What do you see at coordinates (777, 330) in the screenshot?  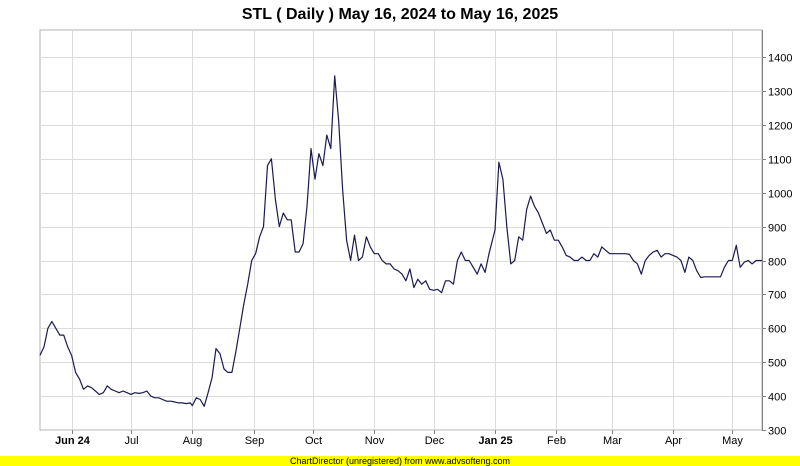 I see `y-tick-label: 600` at bounding box center [777, 330].